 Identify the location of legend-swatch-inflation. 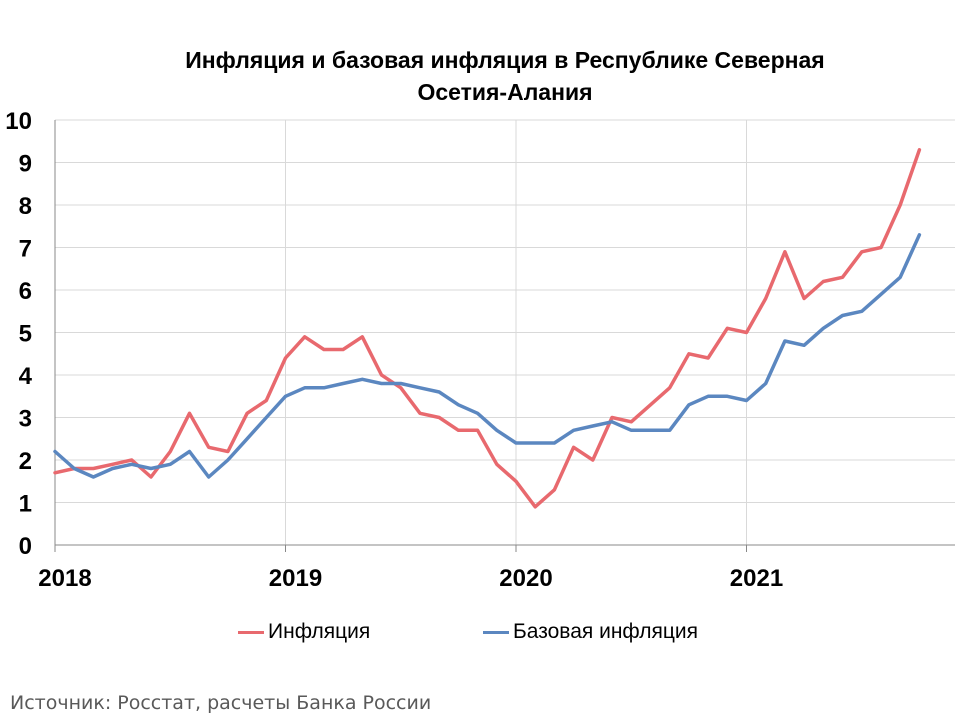
(251, 632).